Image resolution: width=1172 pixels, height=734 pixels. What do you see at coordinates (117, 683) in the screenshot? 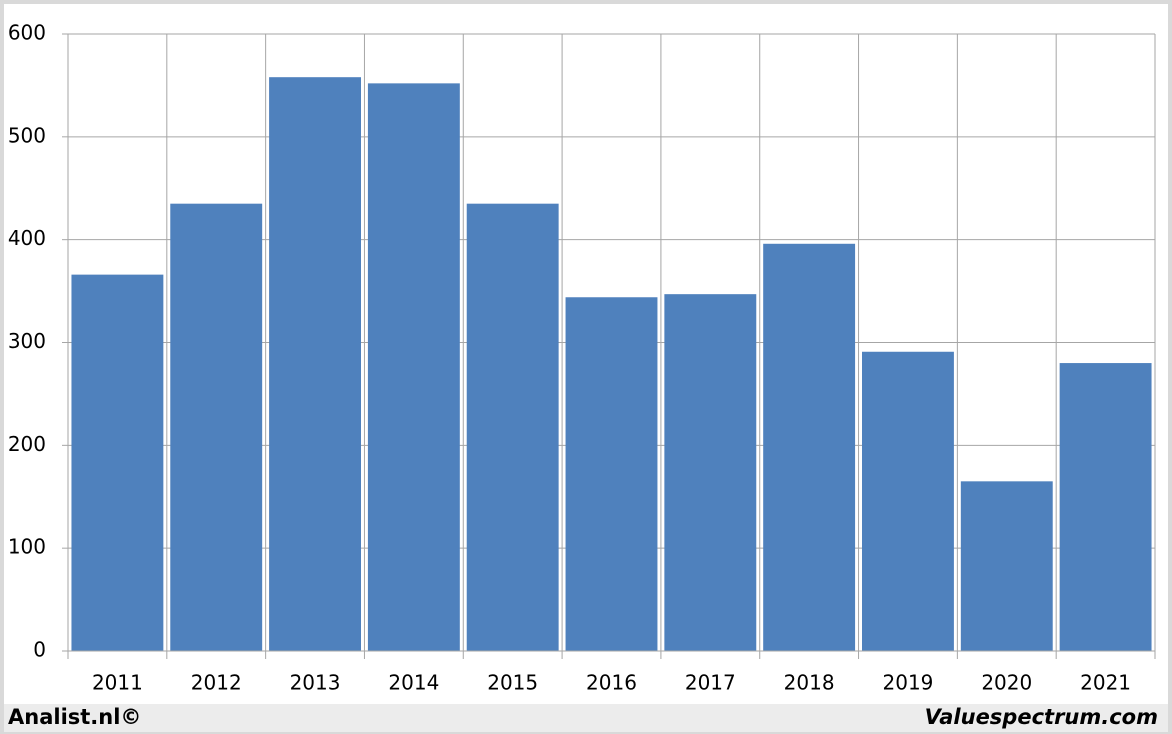
I see `x-tick-label: 2011` at bounding box center [117, 683].